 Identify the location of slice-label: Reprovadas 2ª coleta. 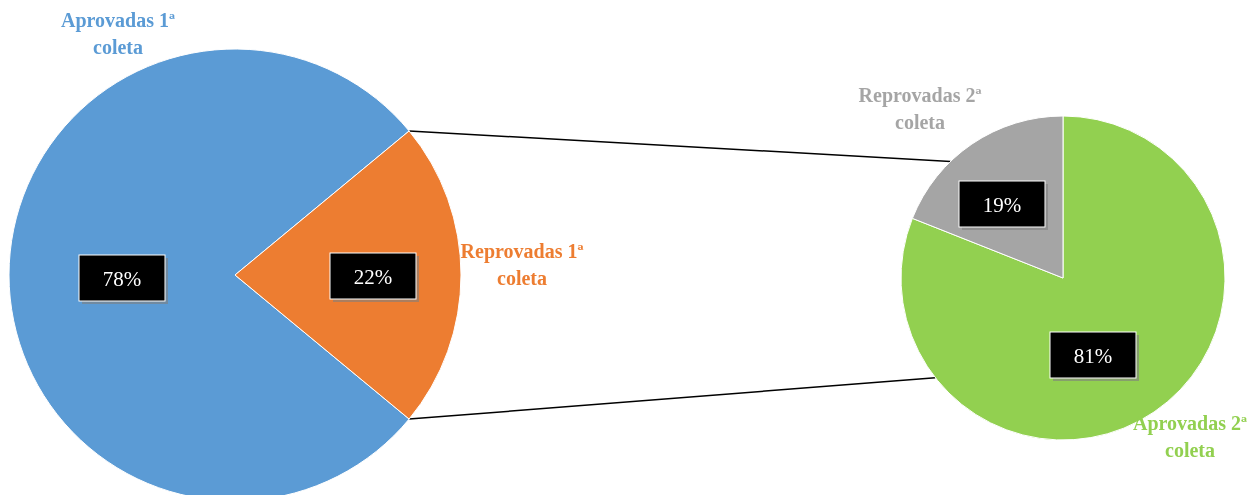
(920, 108).